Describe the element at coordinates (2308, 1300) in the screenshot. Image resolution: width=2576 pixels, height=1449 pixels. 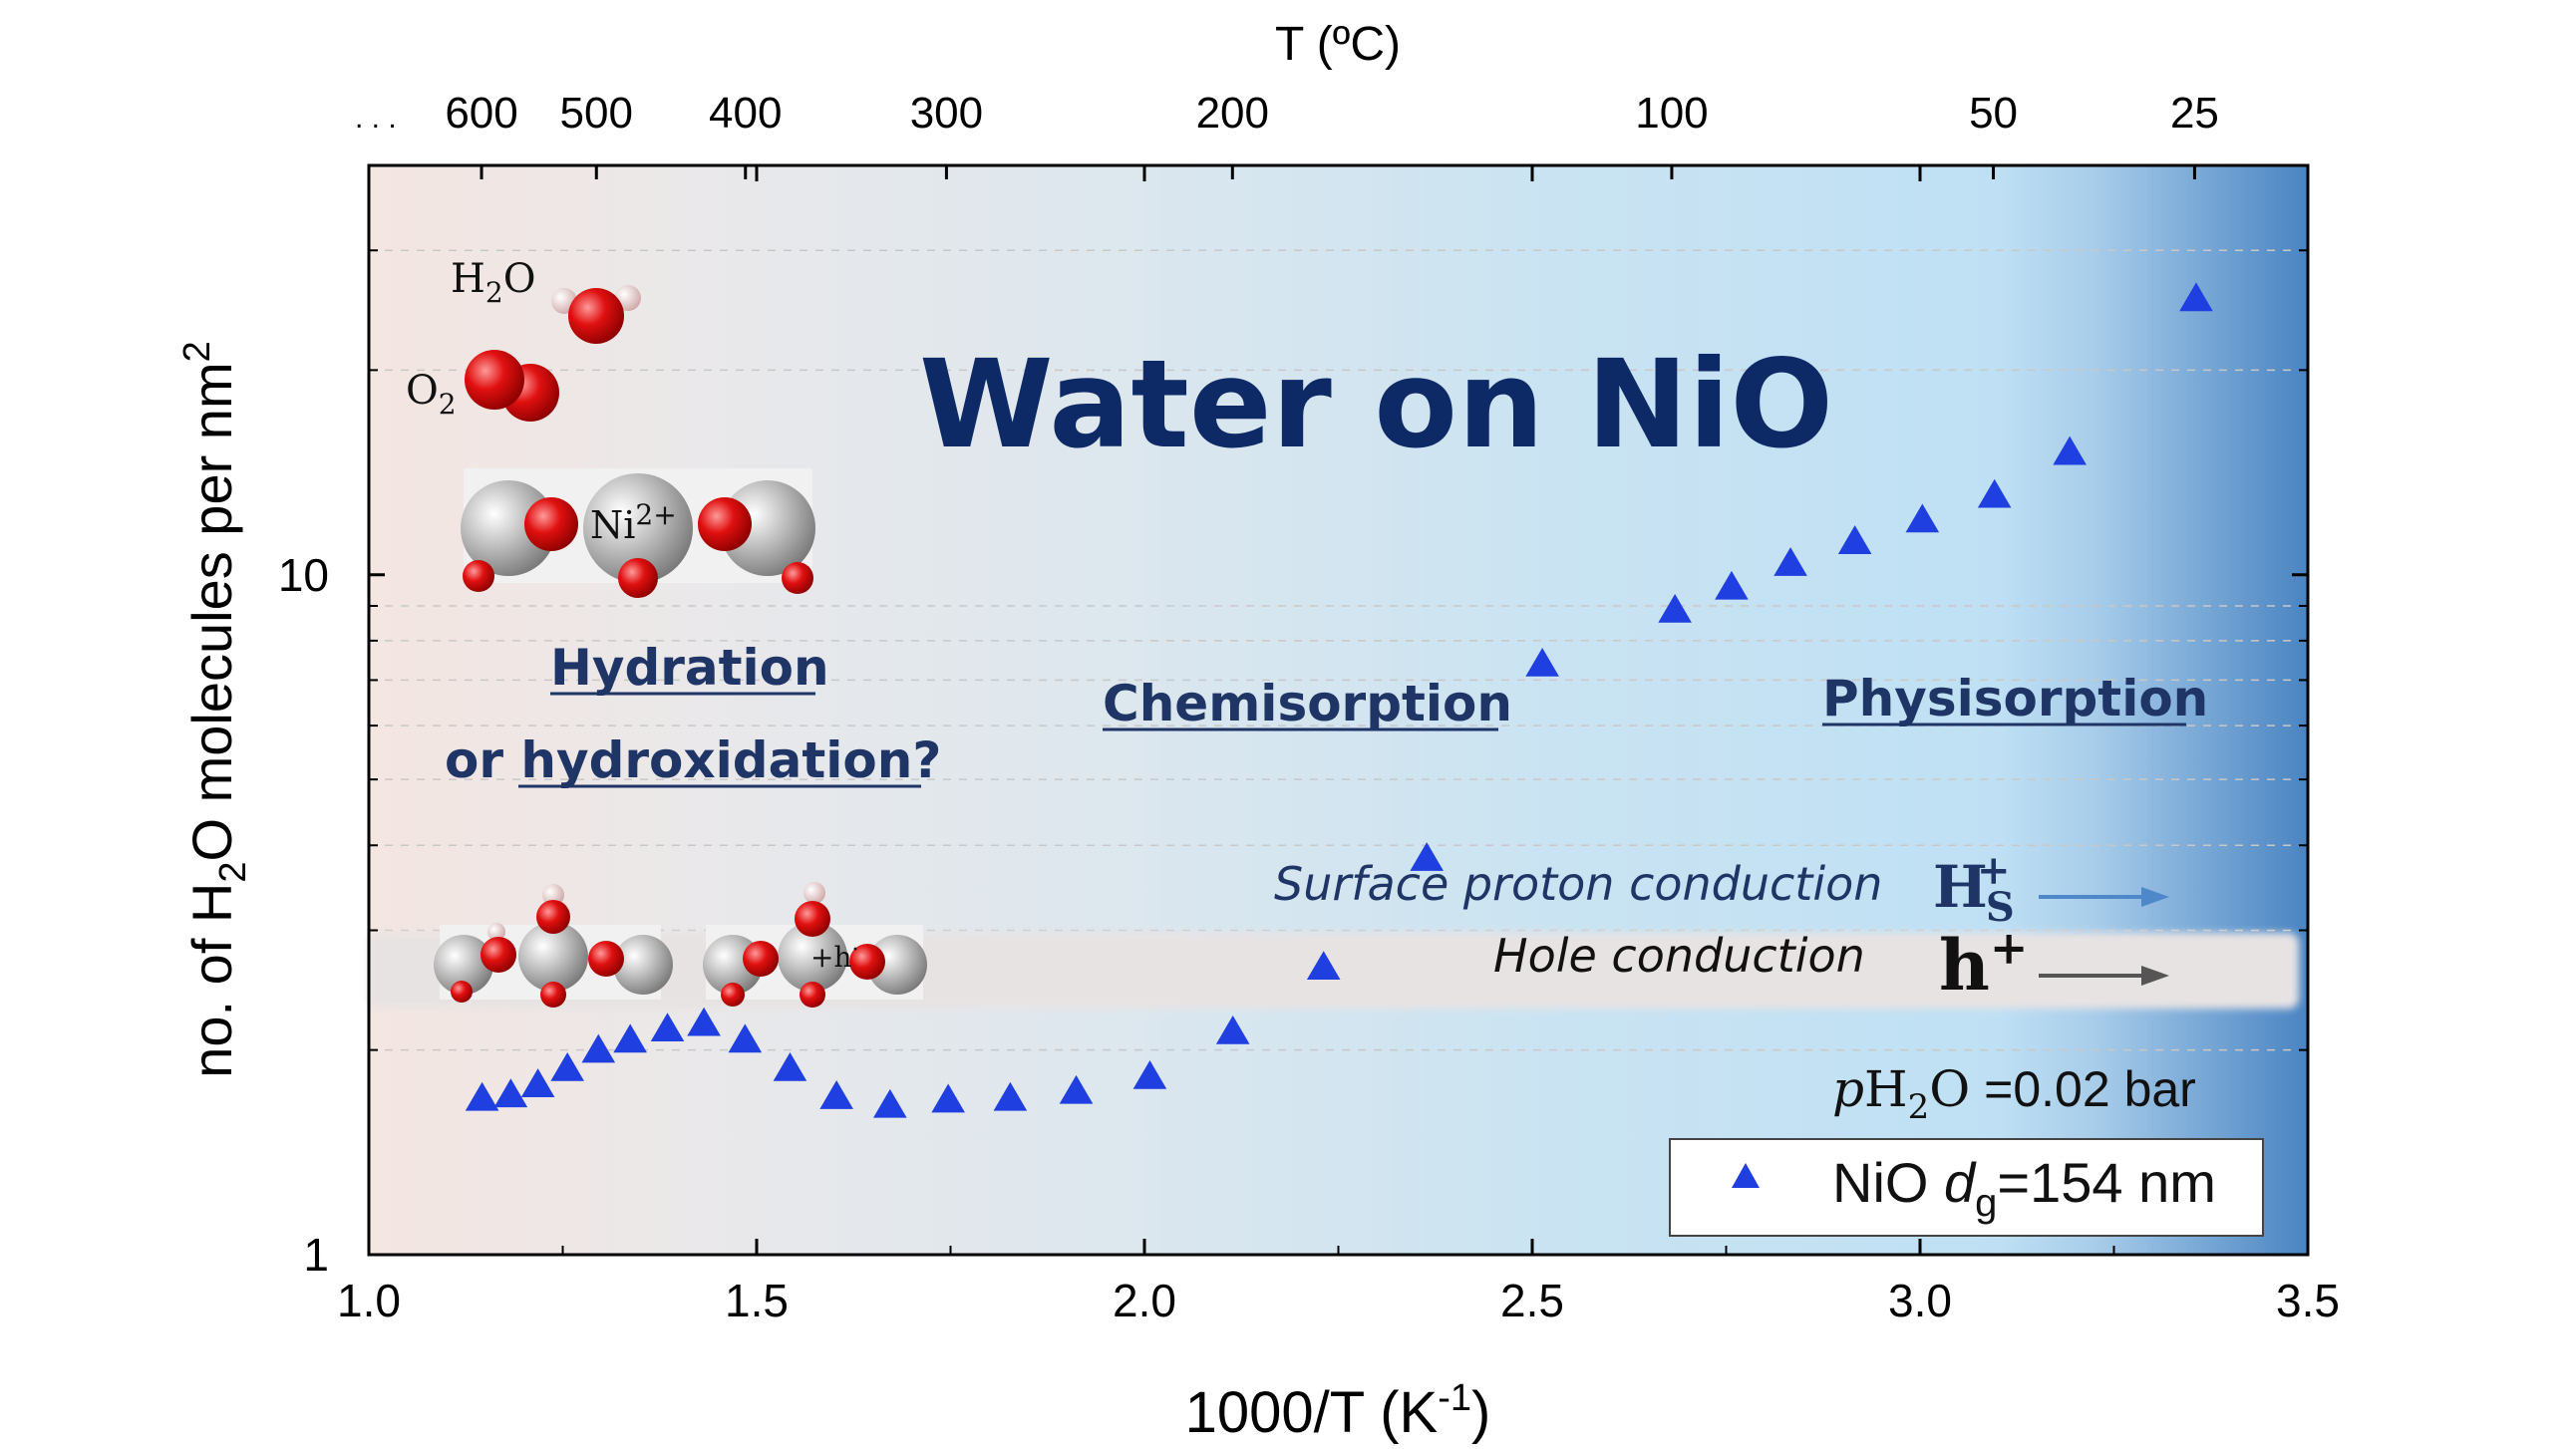
I see `x-tick-label: 3.5` at that location.